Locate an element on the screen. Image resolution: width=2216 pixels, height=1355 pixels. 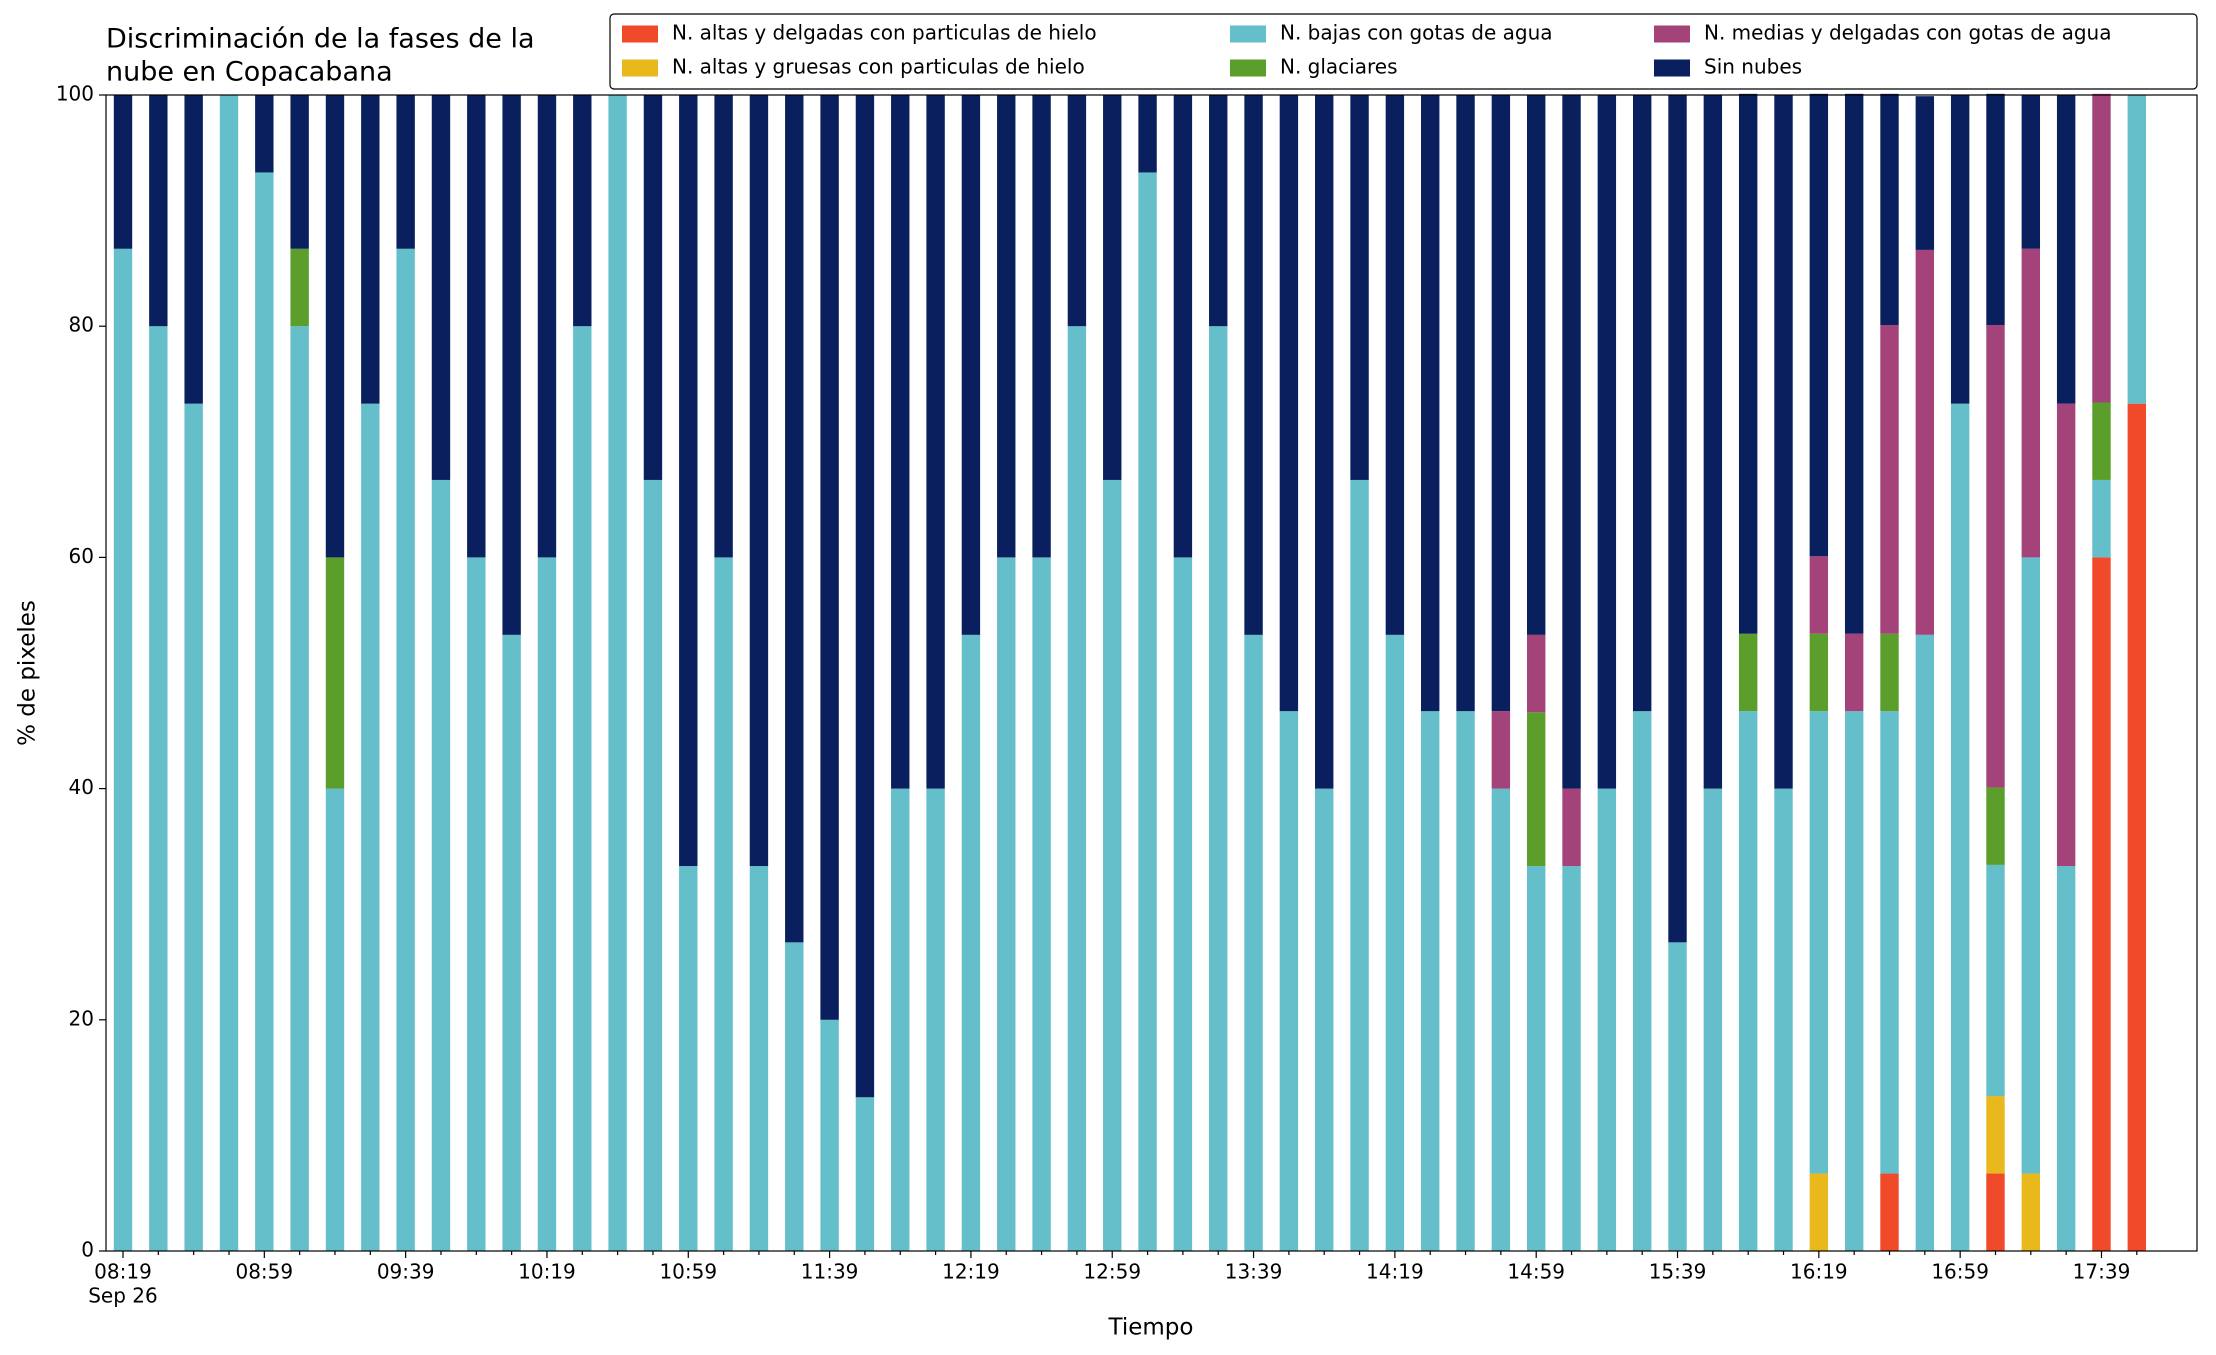
x-tick-label: 11:39 is located at coordinates (830, 1272).